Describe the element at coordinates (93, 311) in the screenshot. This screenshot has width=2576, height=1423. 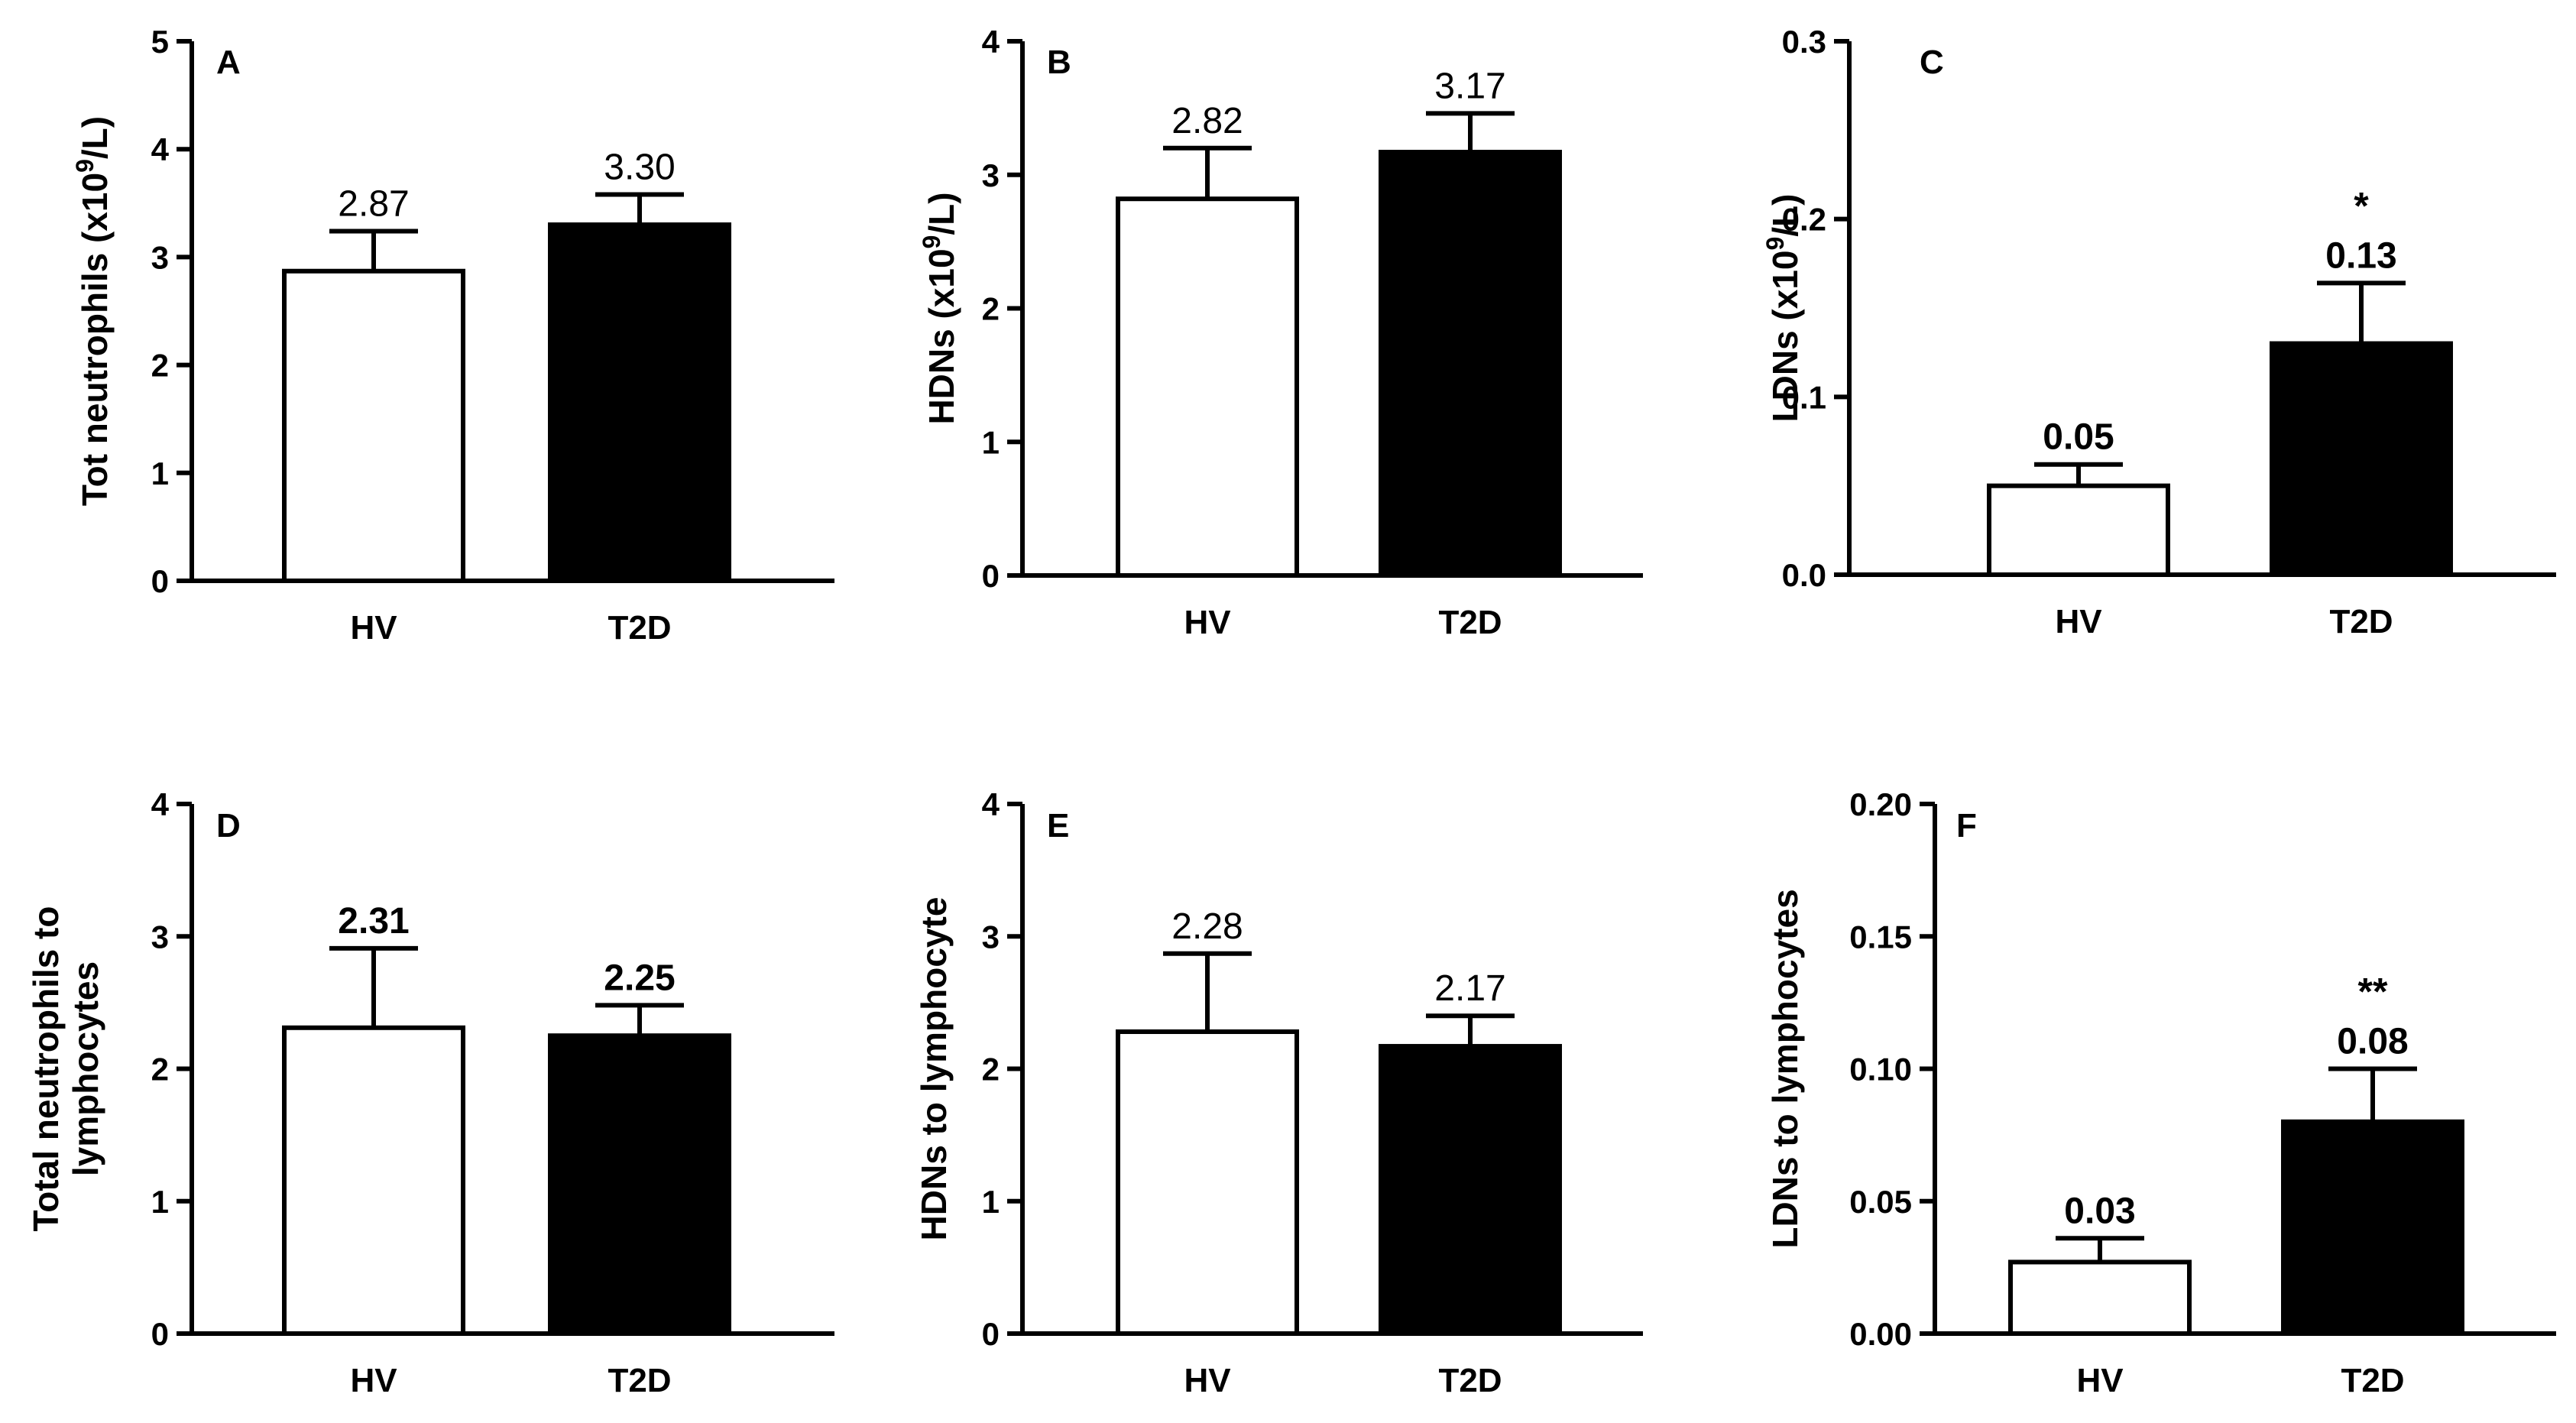
I see `y-axis-label: Tot neutrophils (x109/L)` at that location.